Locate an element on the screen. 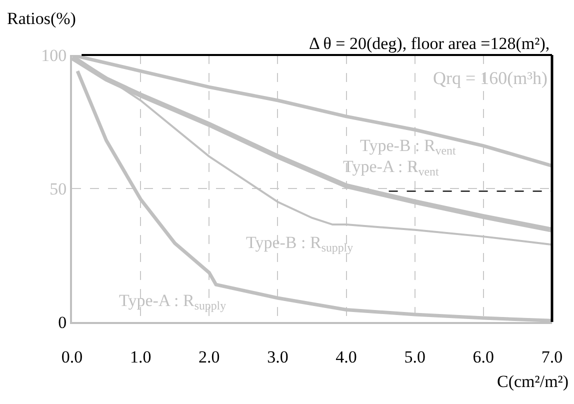 The width and height of the screenshot is (574, 404). y-tick-label: 100 is located at coordinates (54, 55).